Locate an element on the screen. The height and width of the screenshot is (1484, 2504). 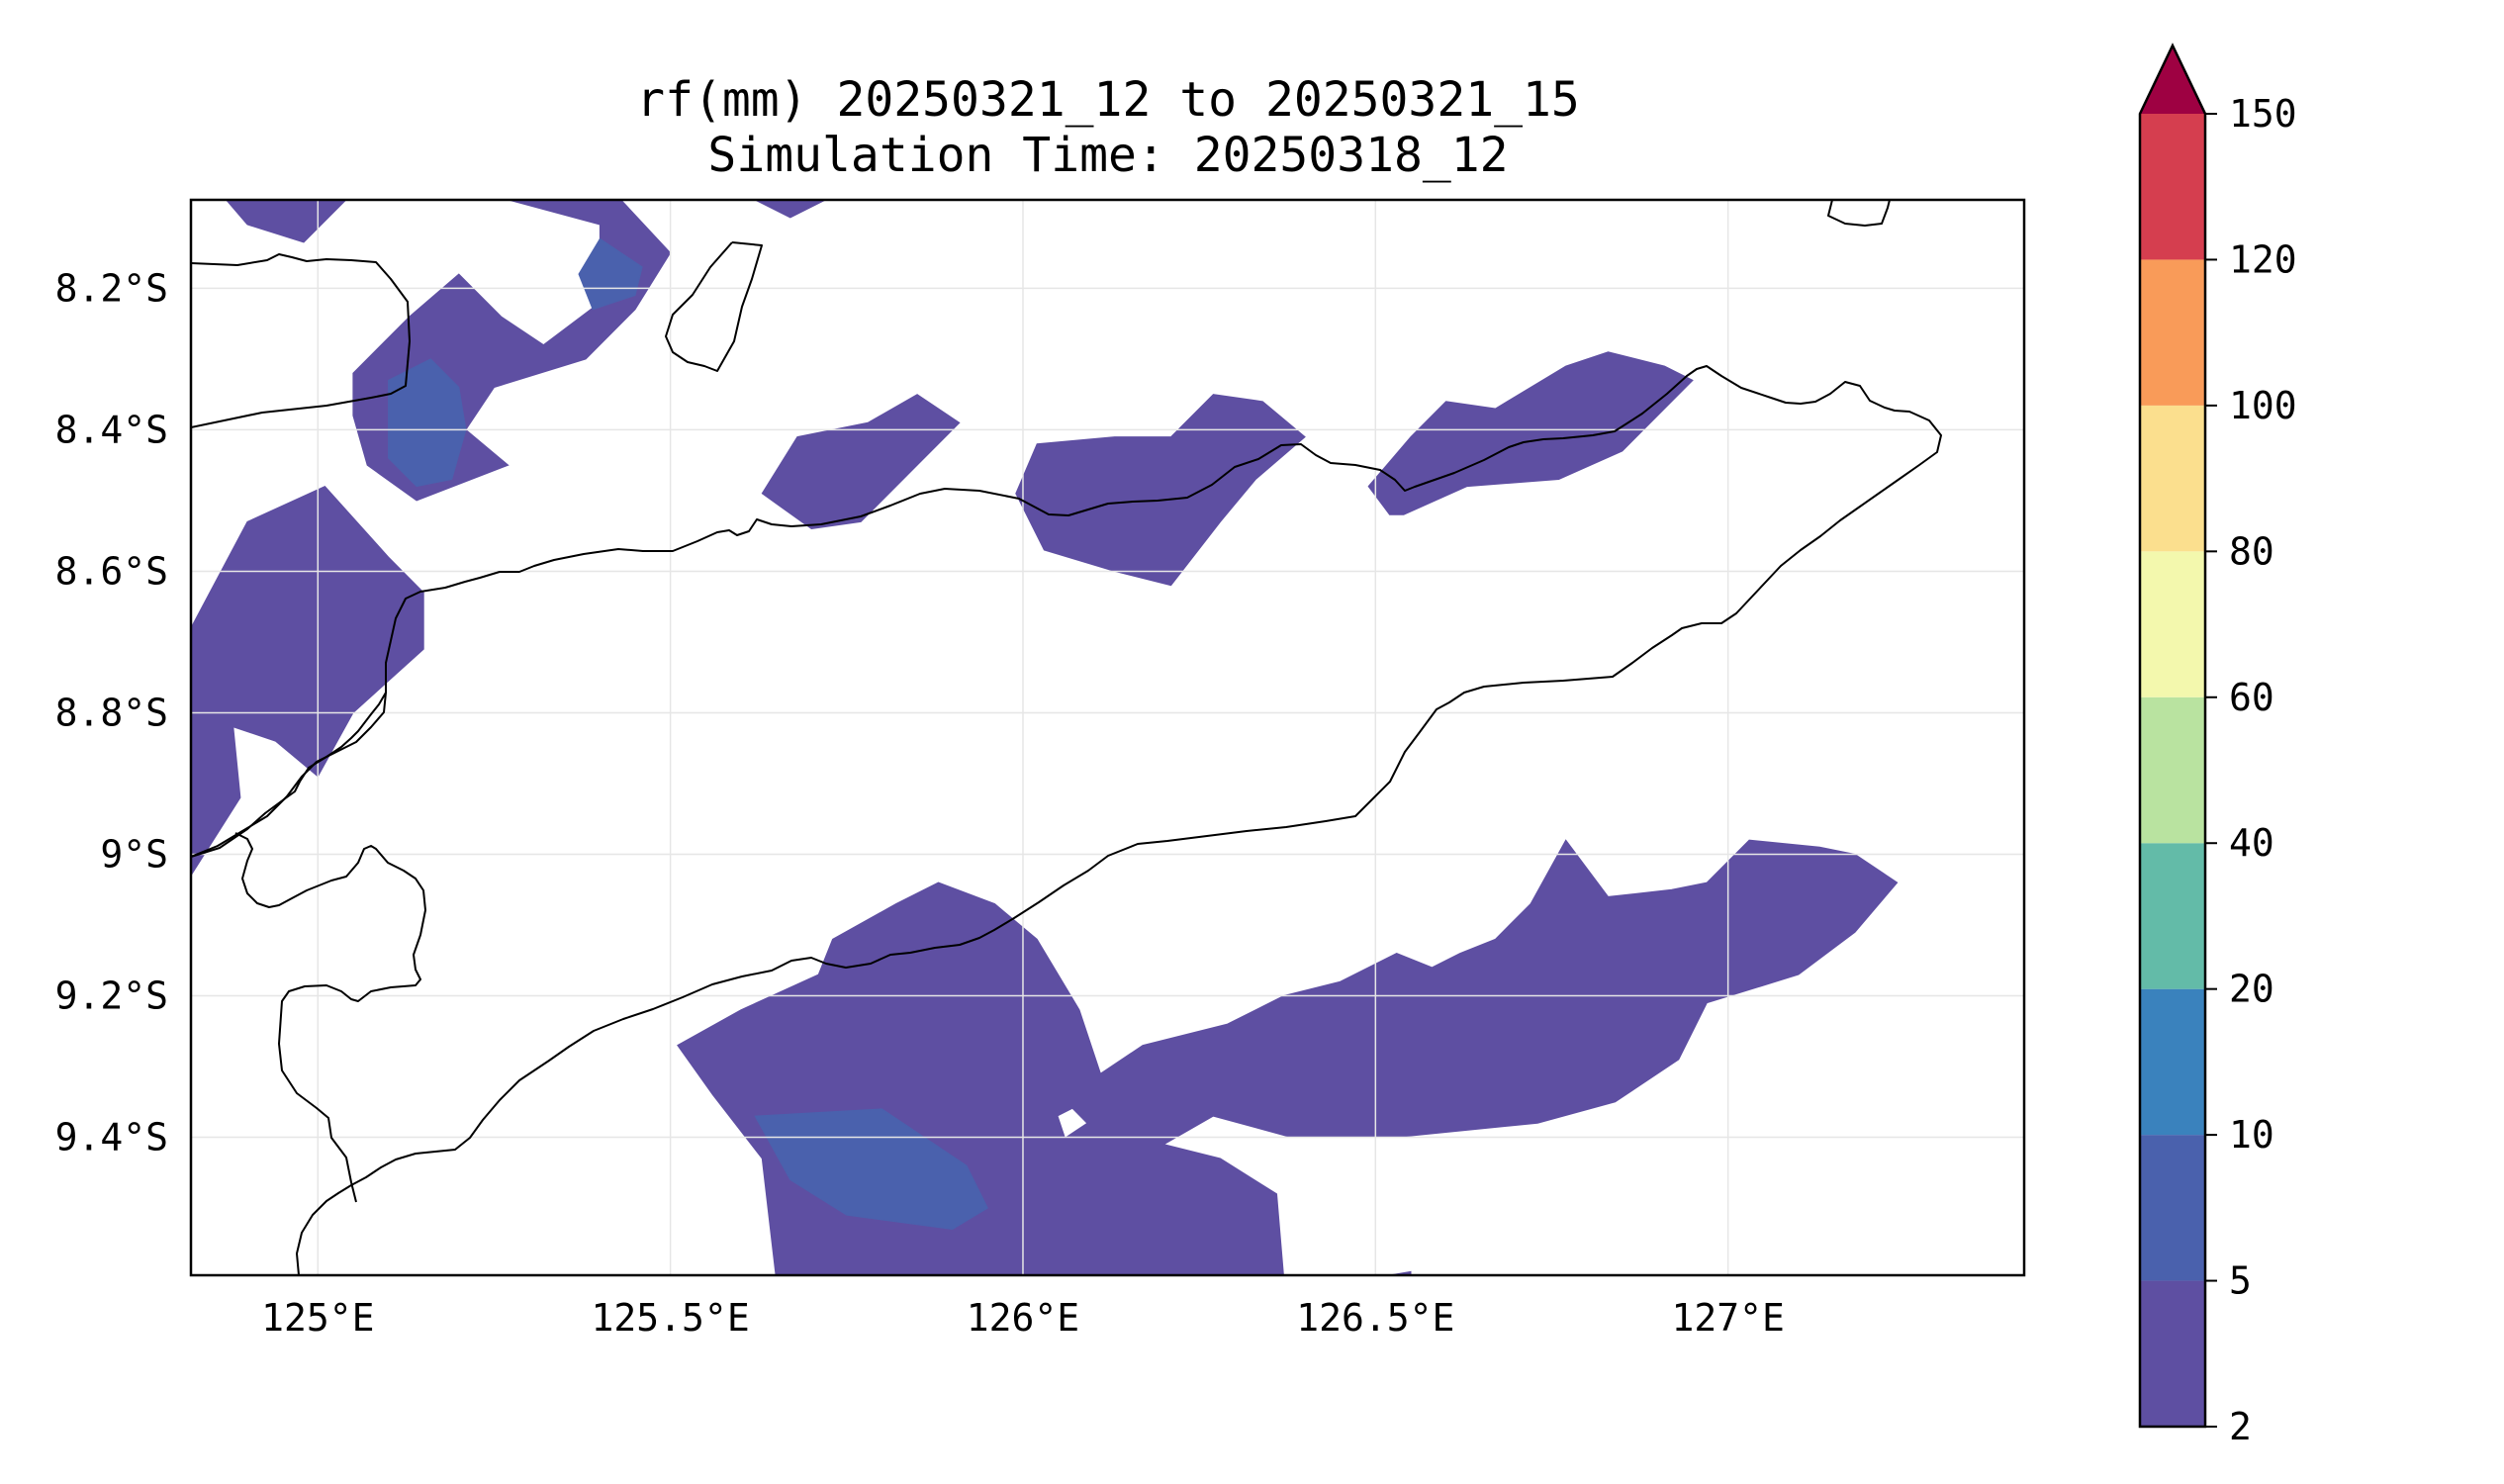
colorbar-label-150: 150 is located at coordinates (2263, 114).